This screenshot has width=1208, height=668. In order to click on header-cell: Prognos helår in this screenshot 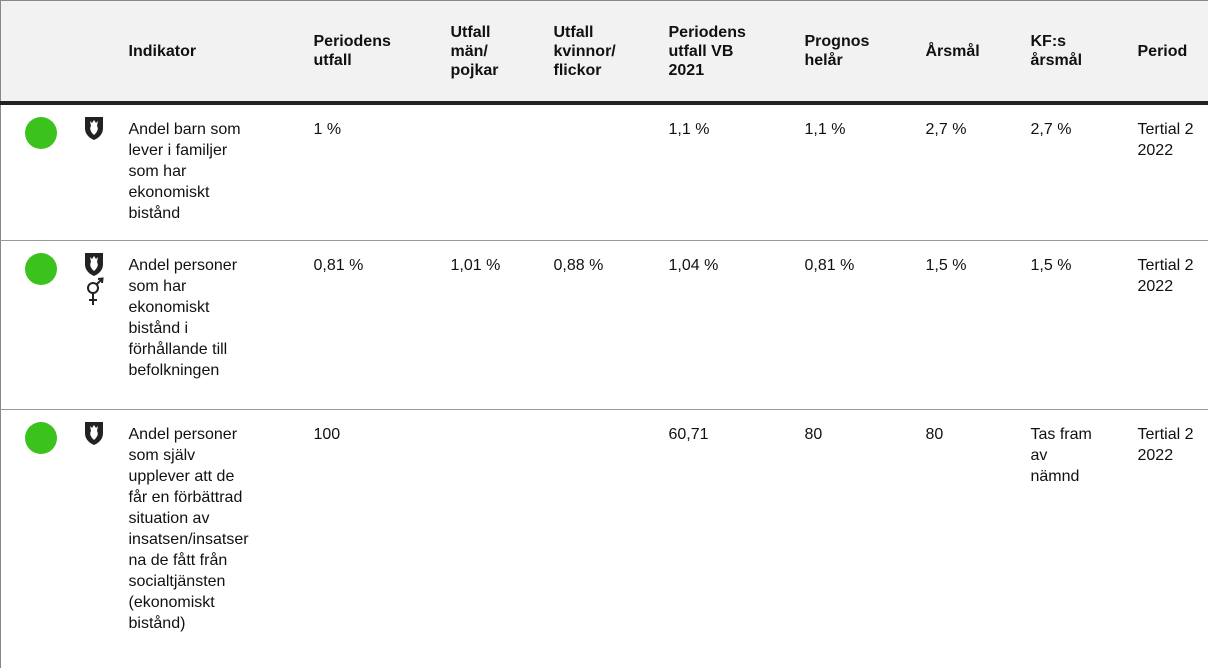, I will do `click(855, 52)`.